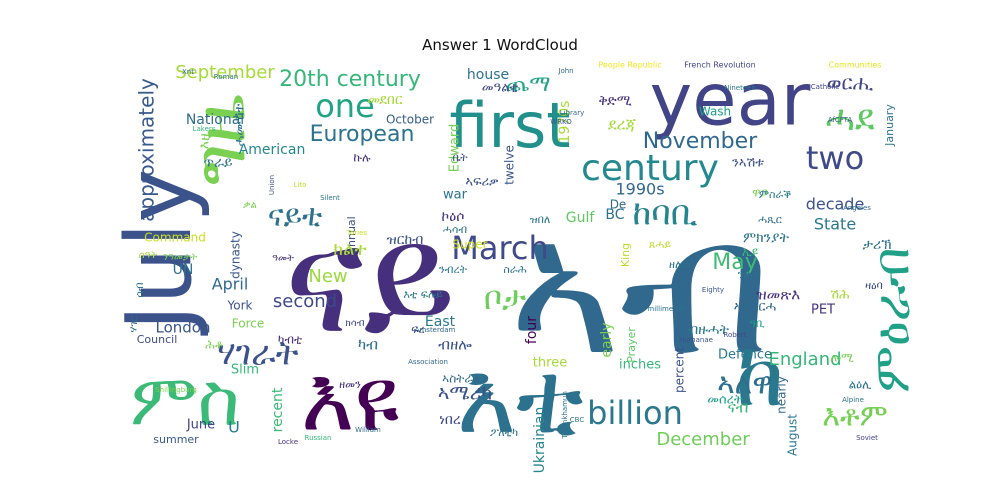  Describe the element at coordinates (835, 224) in the screenshot. I see `word-48: State` at that location.